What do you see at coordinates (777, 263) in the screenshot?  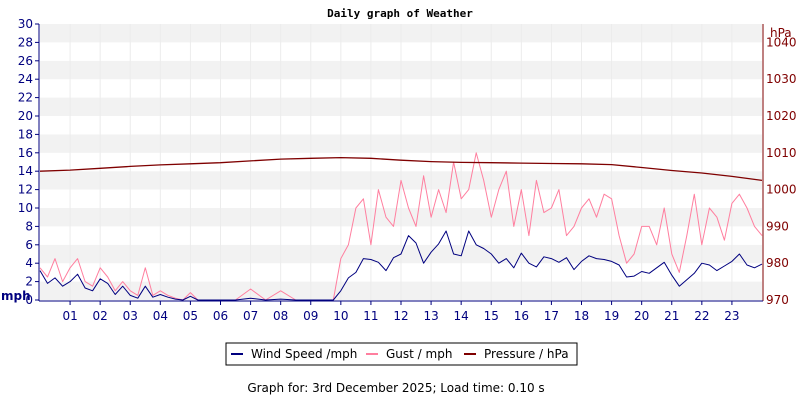 I see `right-tick-label: 980` at bounding box center [777, 263].